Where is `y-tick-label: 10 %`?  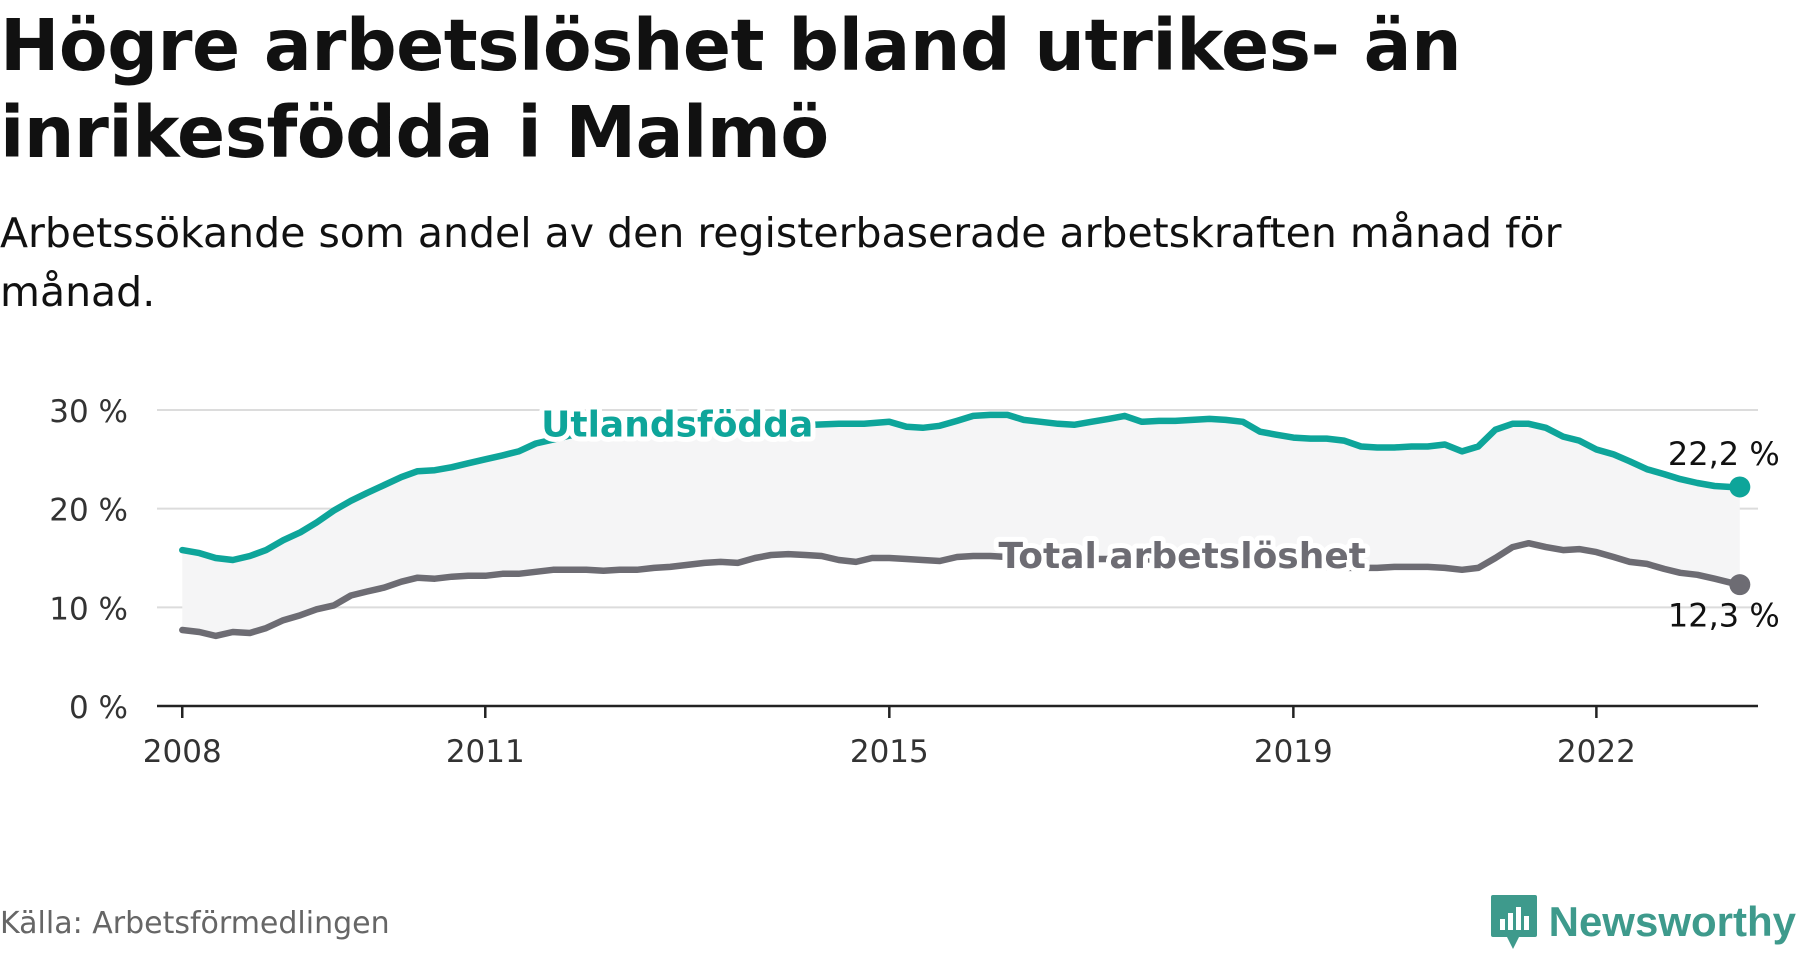
y-tick-label: 10 % is located at coordinates (88, 609).